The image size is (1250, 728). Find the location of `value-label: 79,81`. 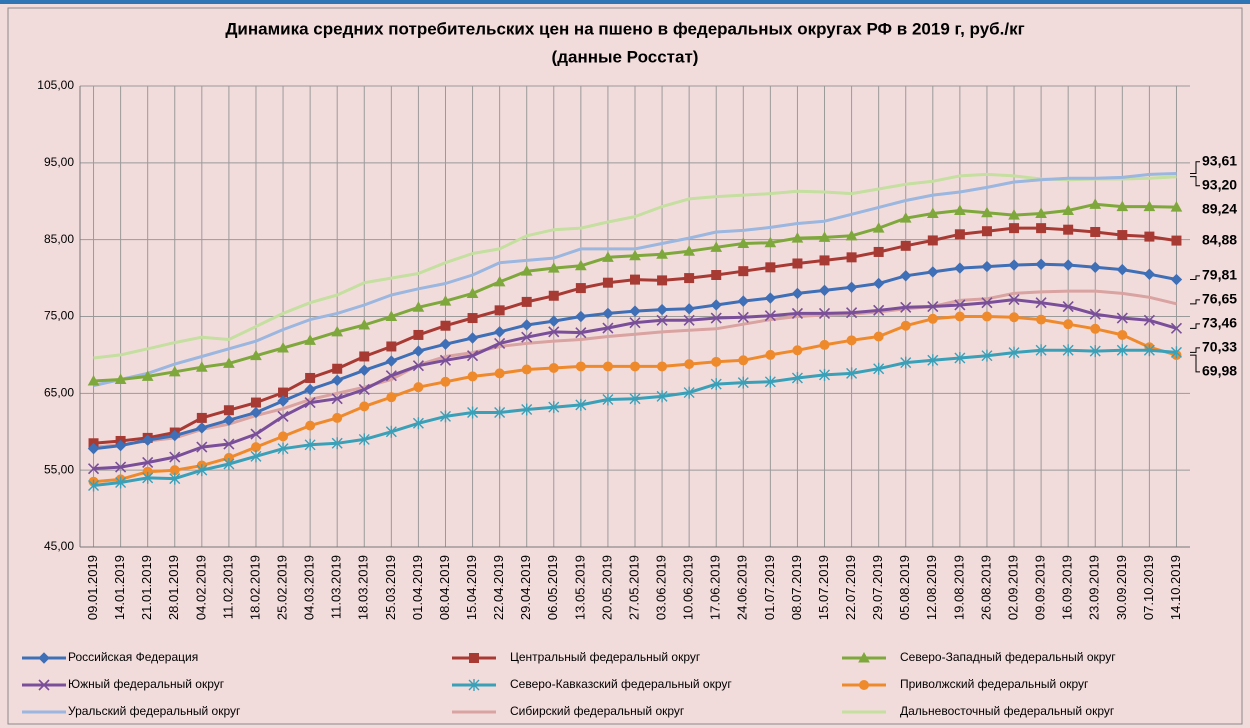

value-label: 79,81 is located at coordinates (1219, 275).